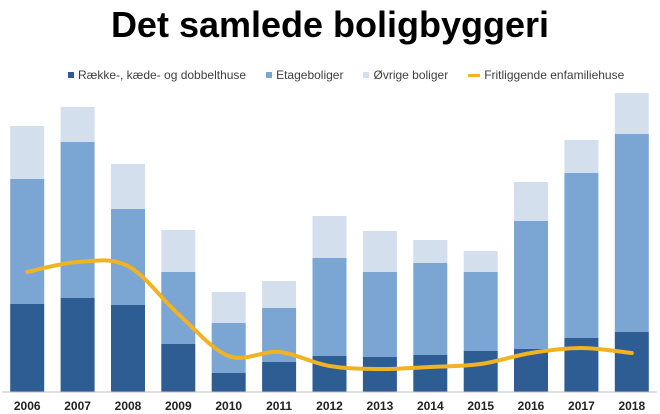  Describe the element at coordinates (279, 377) in the screenshot. I see `bar-0-2011` at that location.